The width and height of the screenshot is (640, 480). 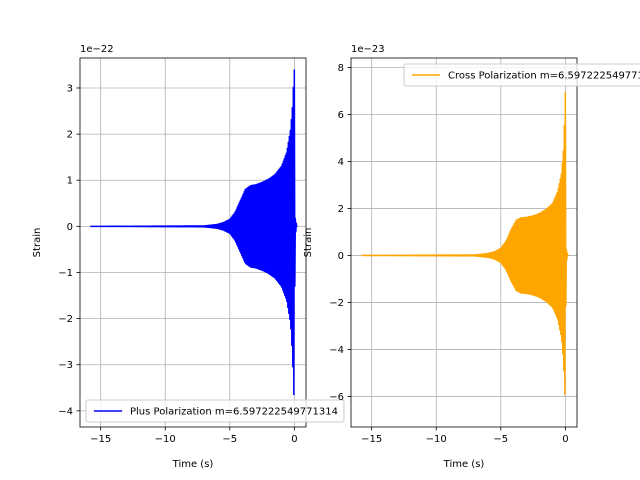 What do you see at coordinates (69, 250) in the screenshot?
I see `y-ticks: 3 2 1 0 −1 −2 −3 −4` at bounding box center [69, 250].